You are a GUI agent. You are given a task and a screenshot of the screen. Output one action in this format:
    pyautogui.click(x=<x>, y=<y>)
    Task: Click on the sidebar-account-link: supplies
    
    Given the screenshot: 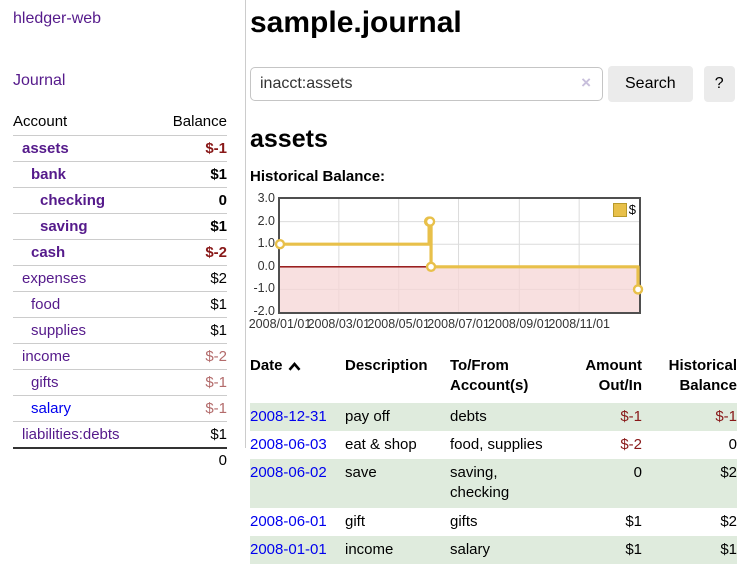 What is the action you would take?
    pyautogui.click(x=59, y=330)
    